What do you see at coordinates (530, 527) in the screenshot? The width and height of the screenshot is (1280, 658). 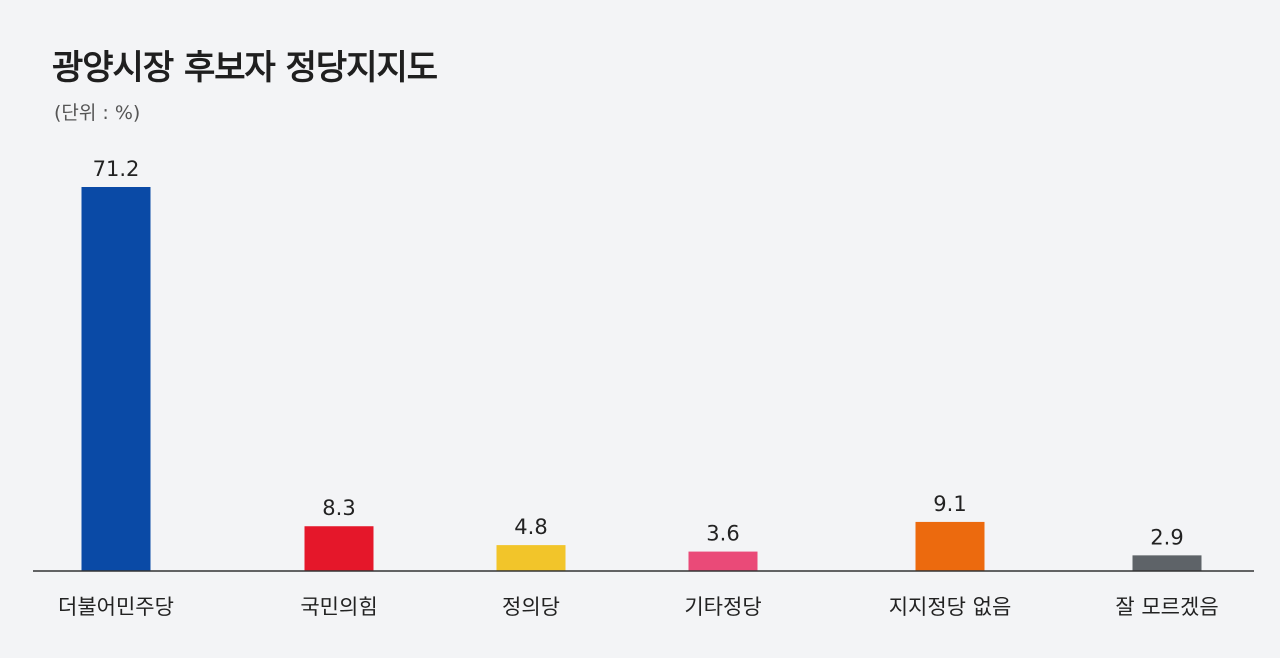 I see `value-label-2: 4.8` at bounding box center [530, 527].